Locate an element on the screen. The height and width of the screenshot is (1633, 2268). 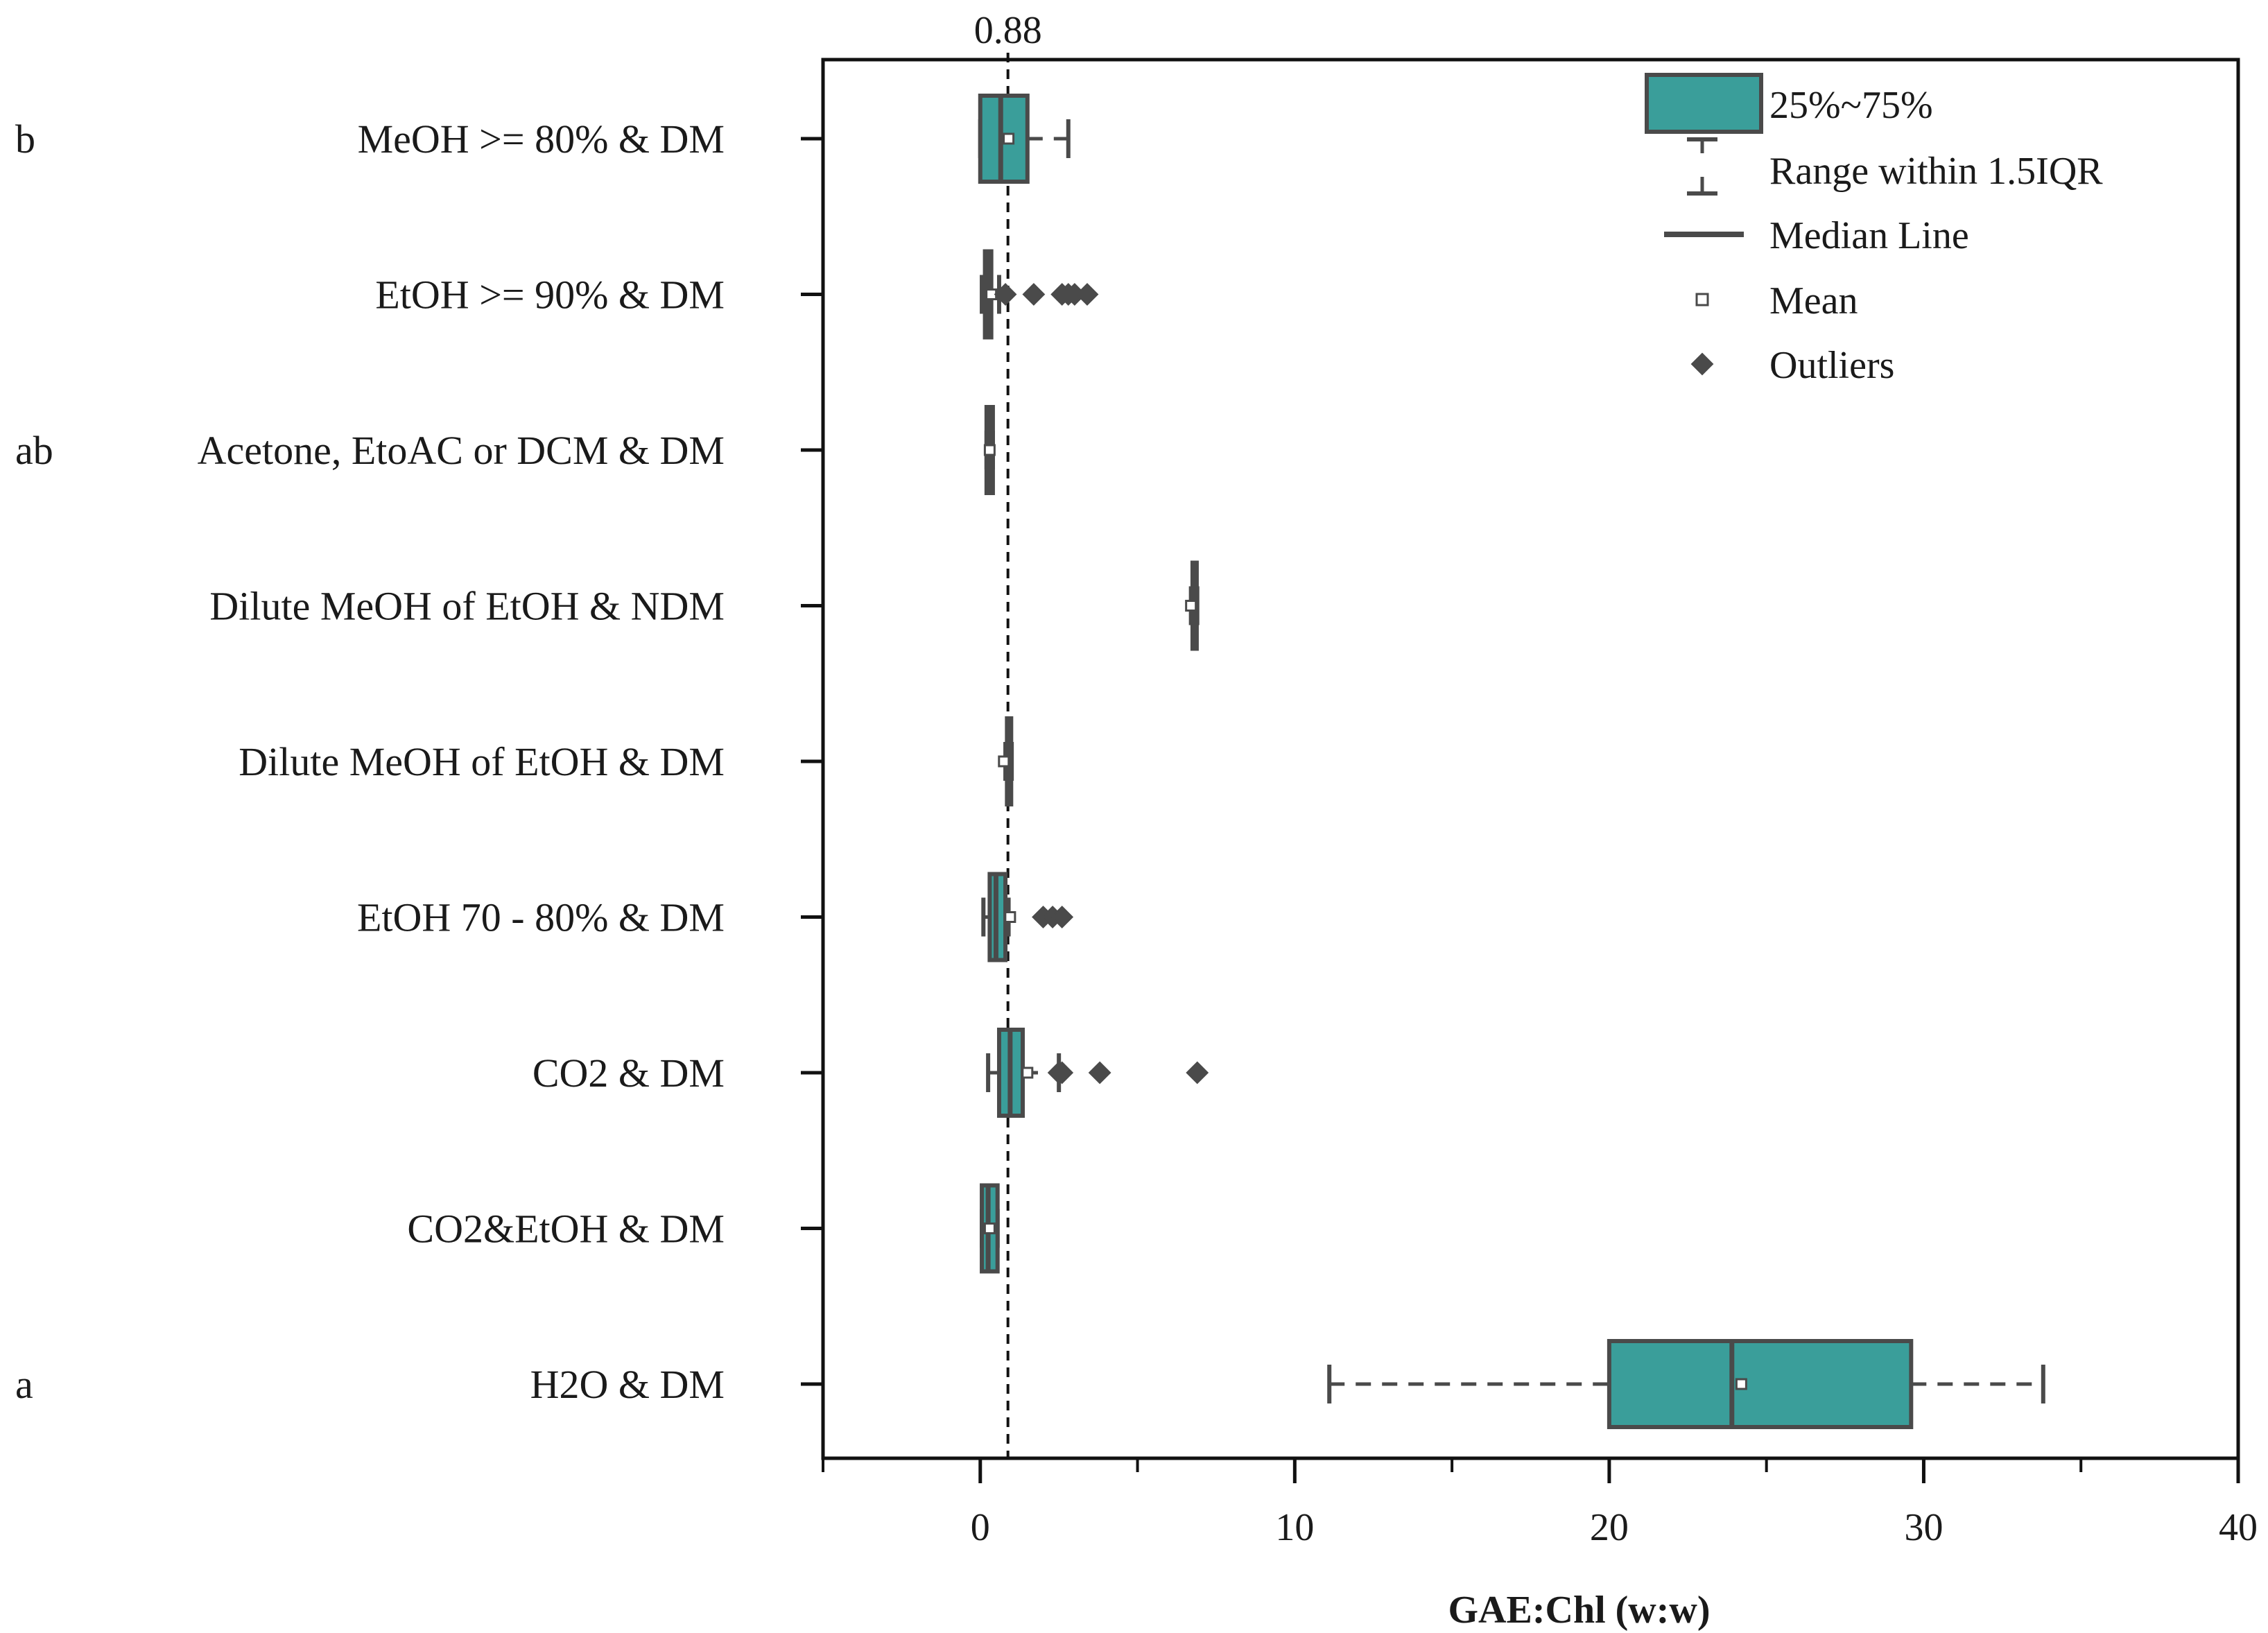
category-row: CO2 & DM is located at coordinates (871, 1073).